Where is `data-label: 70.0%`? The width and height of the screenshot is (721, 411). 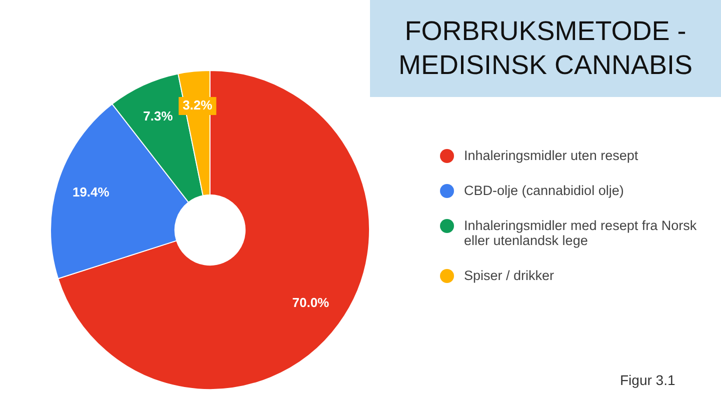 data-label: 70.0% is located at coordinates (311, 302).